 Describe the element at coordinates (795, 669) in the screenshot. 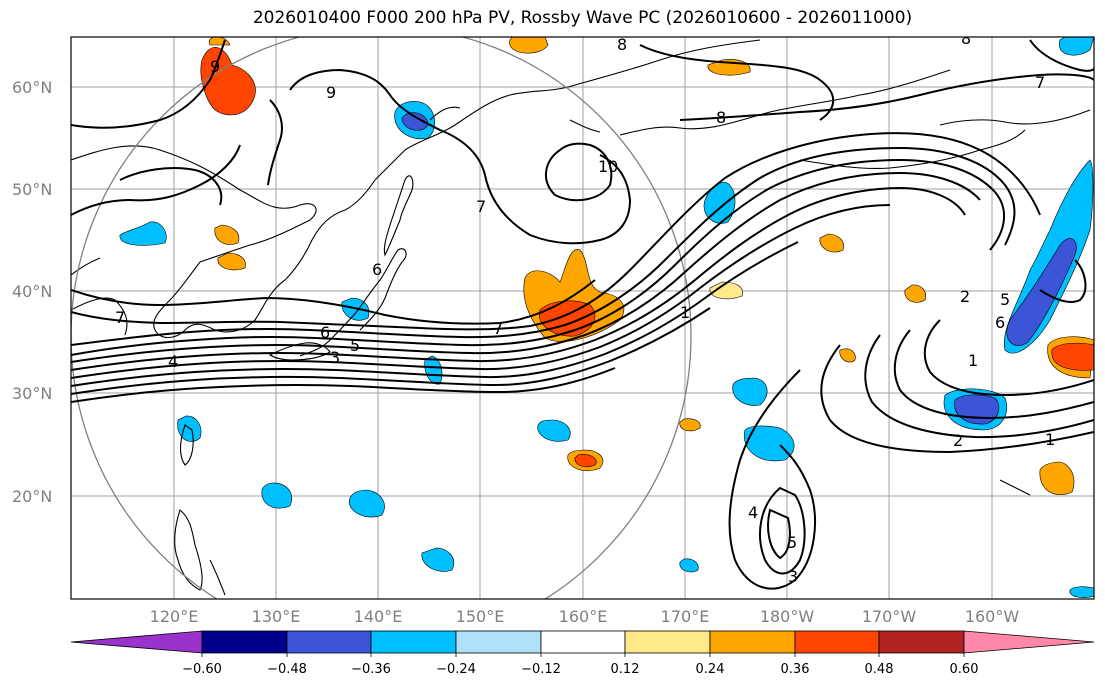

I see `colorbar-label: 0.36` at that location.